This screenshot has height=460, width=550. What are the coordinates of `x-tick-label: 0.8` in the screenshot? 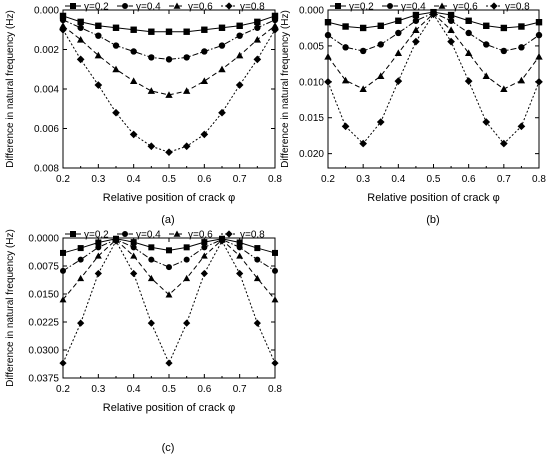 It's located at (539, 179).